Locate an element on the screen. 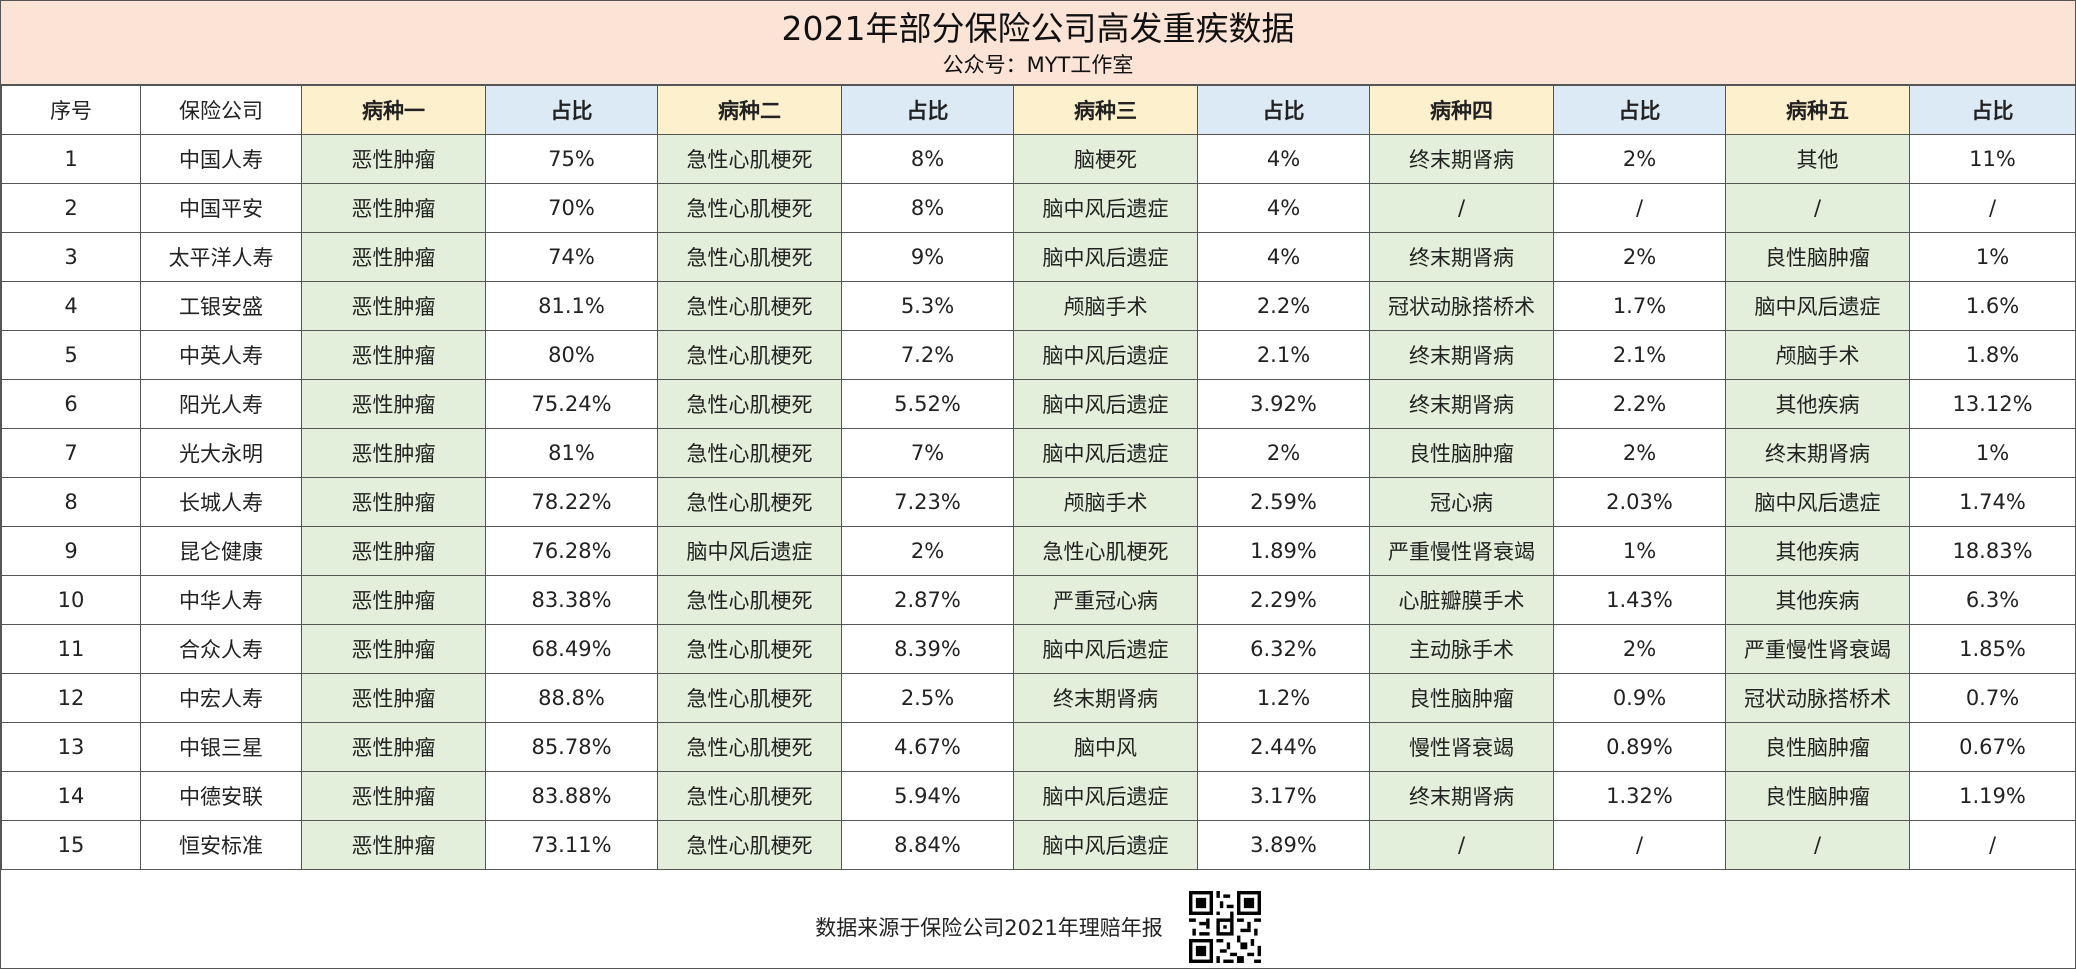 This screenshot has width=2076, height=969. cell-ratio: 5.3% is located at coordinates (927, 306).